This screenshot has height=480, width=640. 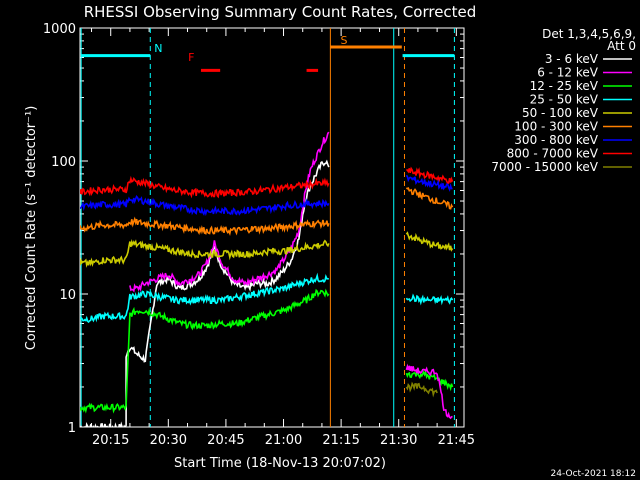 What do you see at coordinates (191, 57) in the screenshot?
I see `flag-label: F` at bounding box center [191, 57].